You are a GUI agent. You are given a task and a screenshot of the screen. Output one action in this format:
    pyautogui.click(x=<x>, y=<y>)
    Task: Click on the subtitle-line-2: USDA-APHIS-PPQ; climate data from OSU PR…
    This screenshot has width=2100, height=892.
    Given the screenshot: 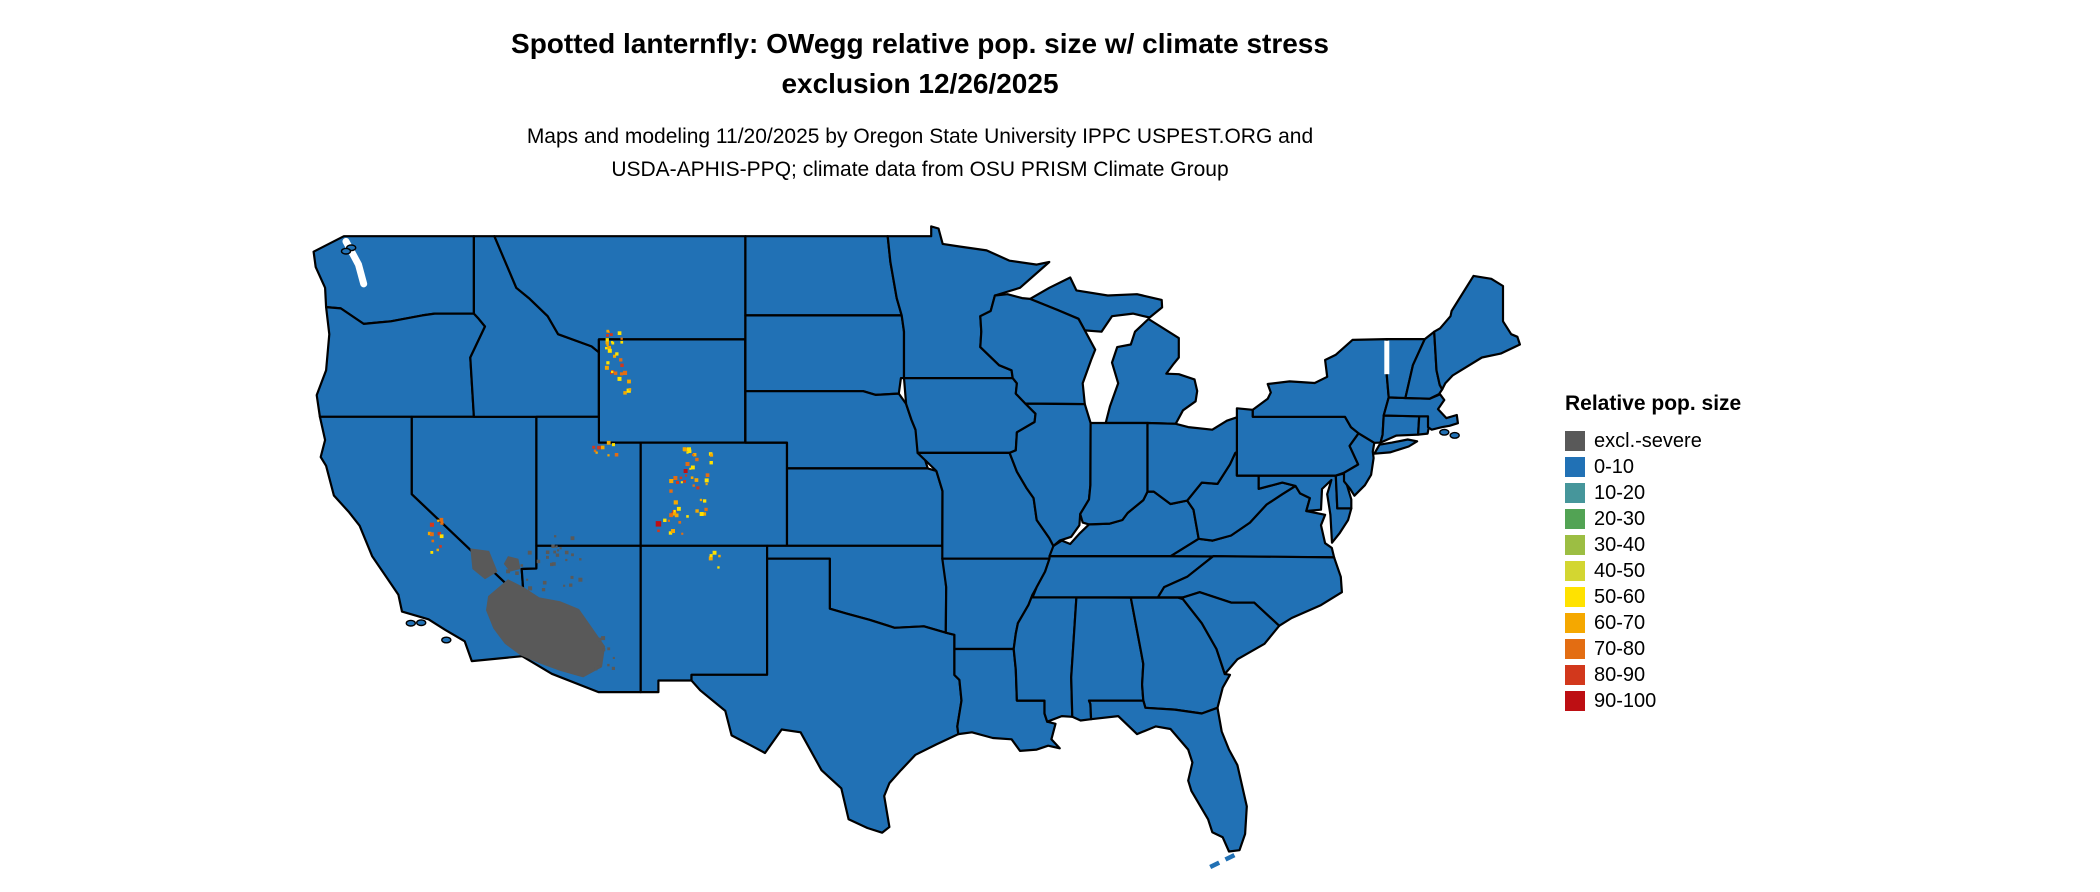 What is the action you would take?
    pyautogui.click(x=920, y=169)
    